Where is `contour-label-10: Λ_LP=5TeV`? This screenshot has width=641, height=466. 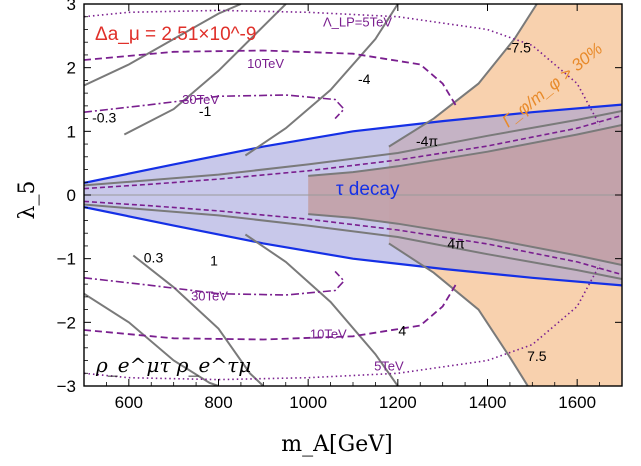 contour-label-10: Λ_LP=5TeV is located at coordinates (357, 22).